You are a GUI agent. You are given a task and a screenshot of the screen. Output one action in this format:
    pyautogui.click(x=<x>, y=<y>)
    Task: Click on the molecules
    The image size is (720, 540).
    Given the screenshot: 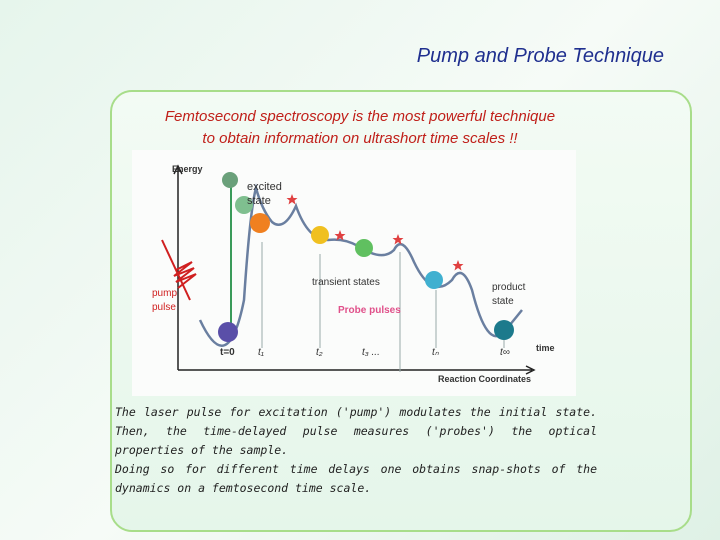 What is the action you would take?
    pyautogui.click(x=366, y=257)
    